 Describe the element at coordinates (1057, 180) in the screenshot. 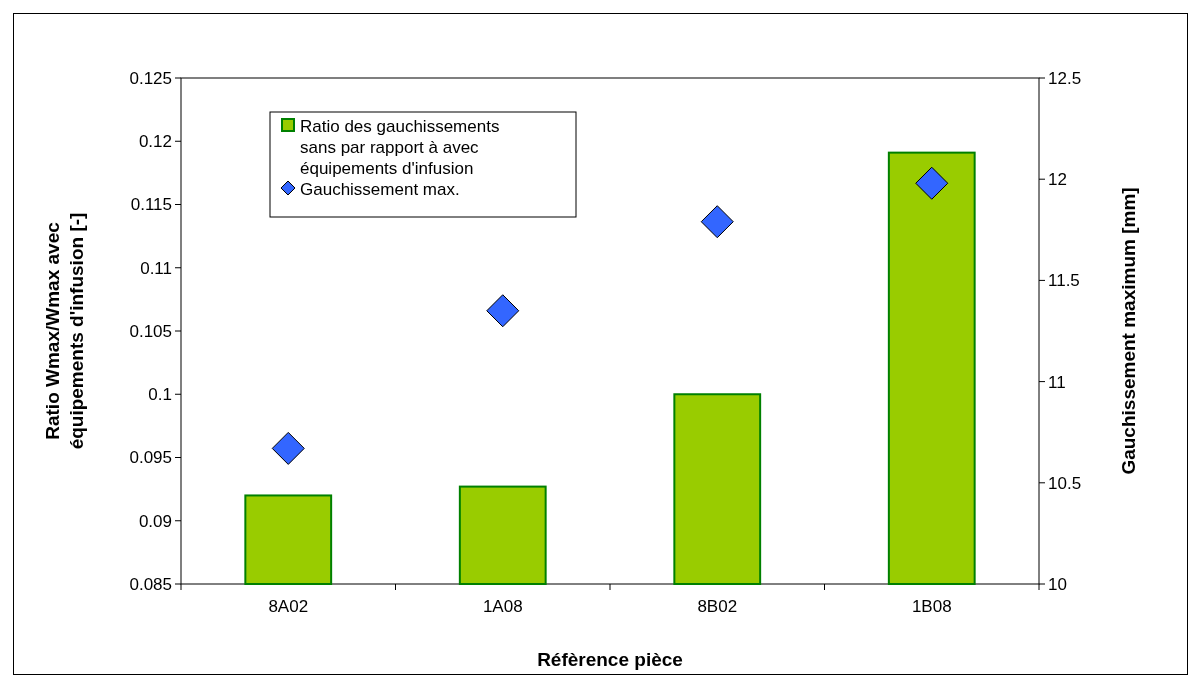

I see `y2-tick-label: 12` at that location.